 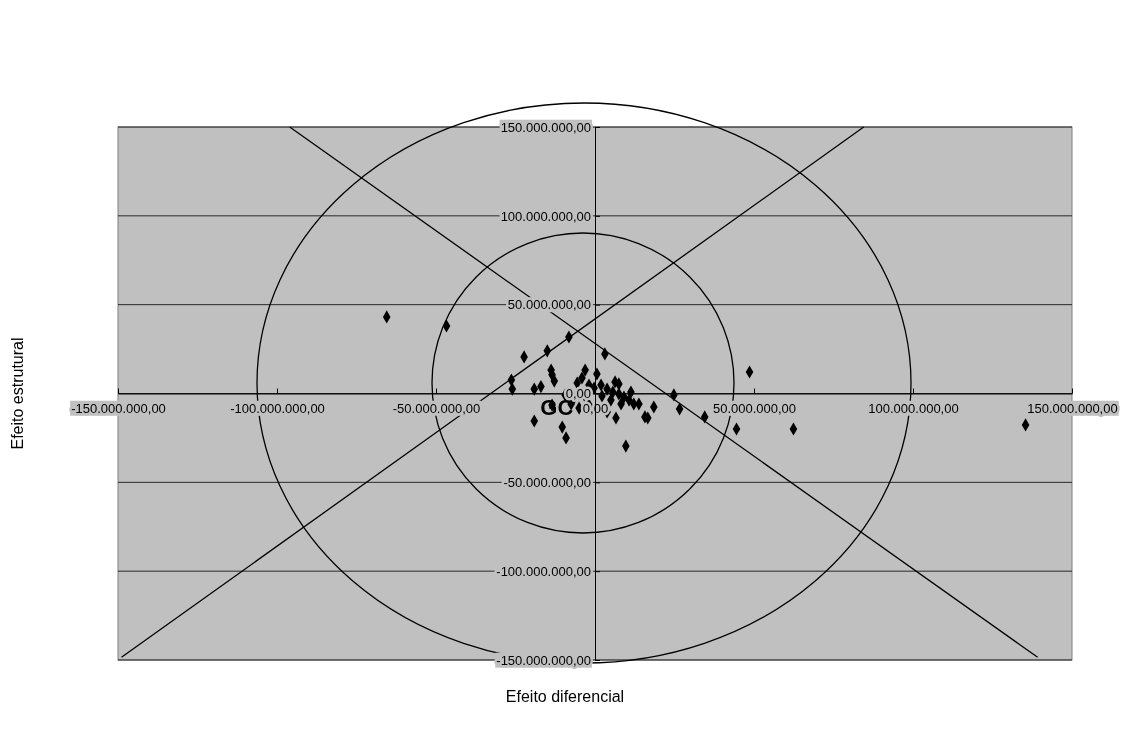 I want to click on x-tick-label: -100.000.000,00, so click(x=277, y=408).